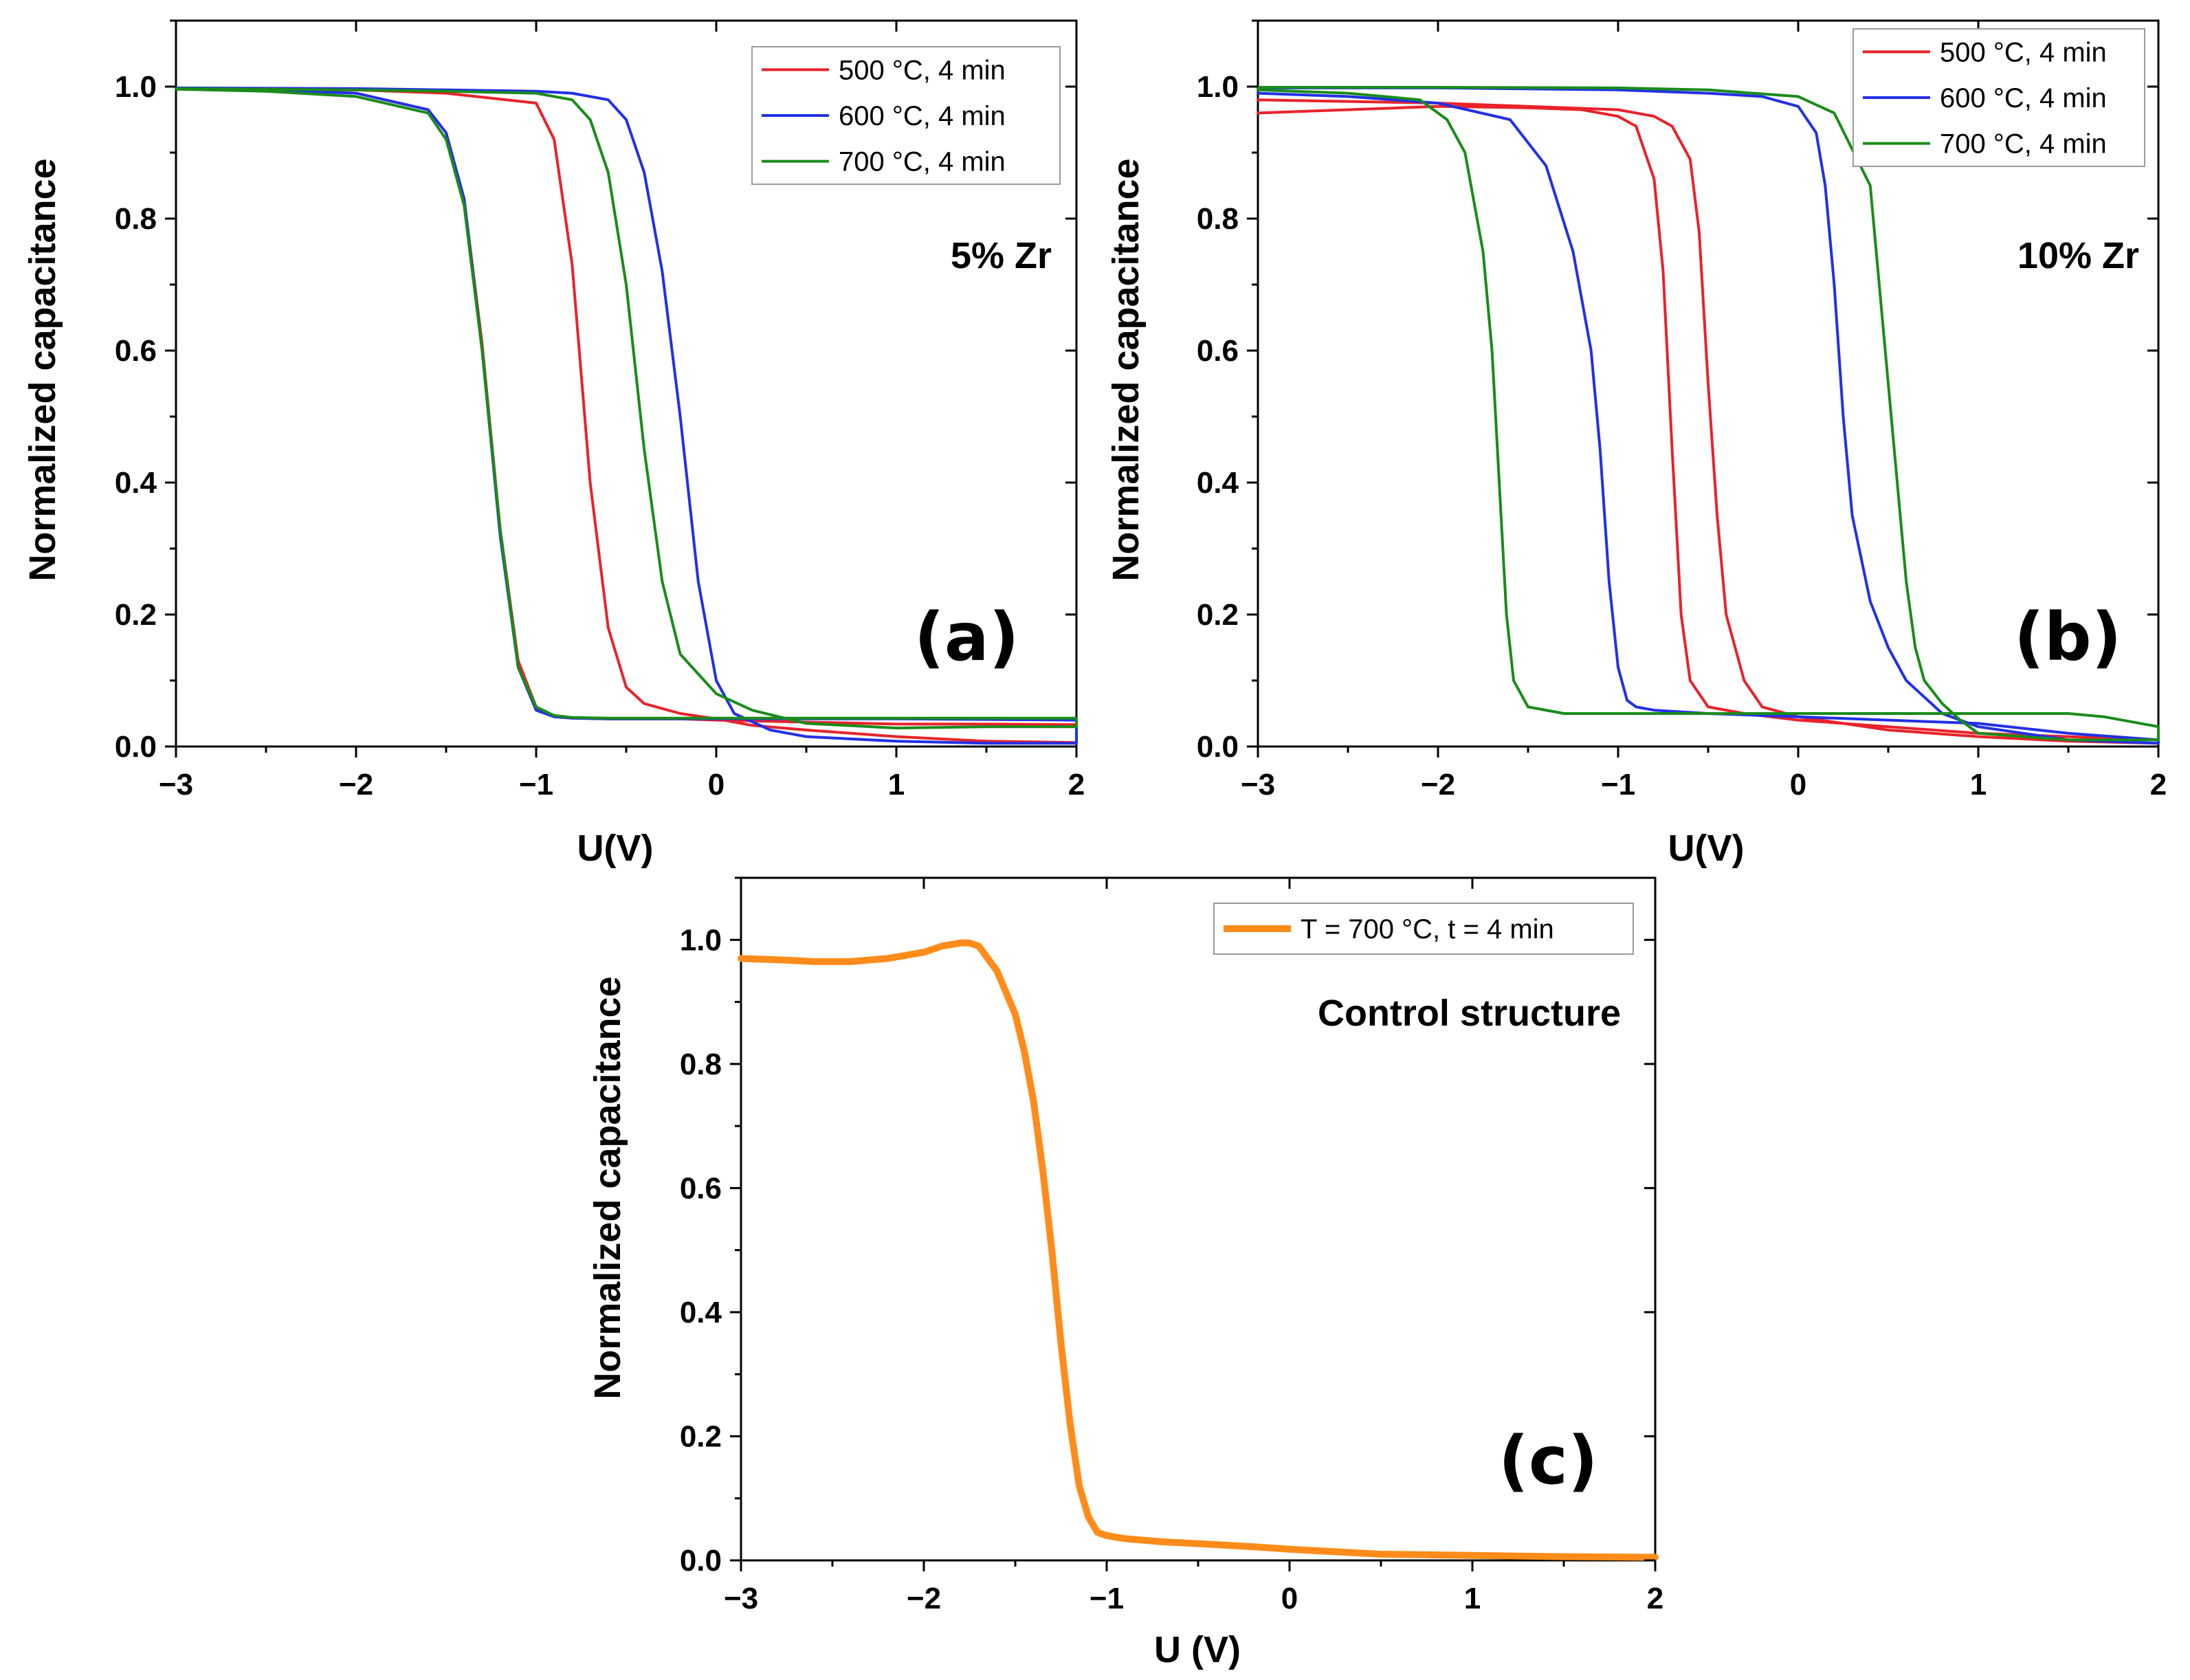 This screenshot has height=1680, width=2190. Describe the element at coordinates (966, 637) in the screenshot. I see `panel-label: (a)` at that location.